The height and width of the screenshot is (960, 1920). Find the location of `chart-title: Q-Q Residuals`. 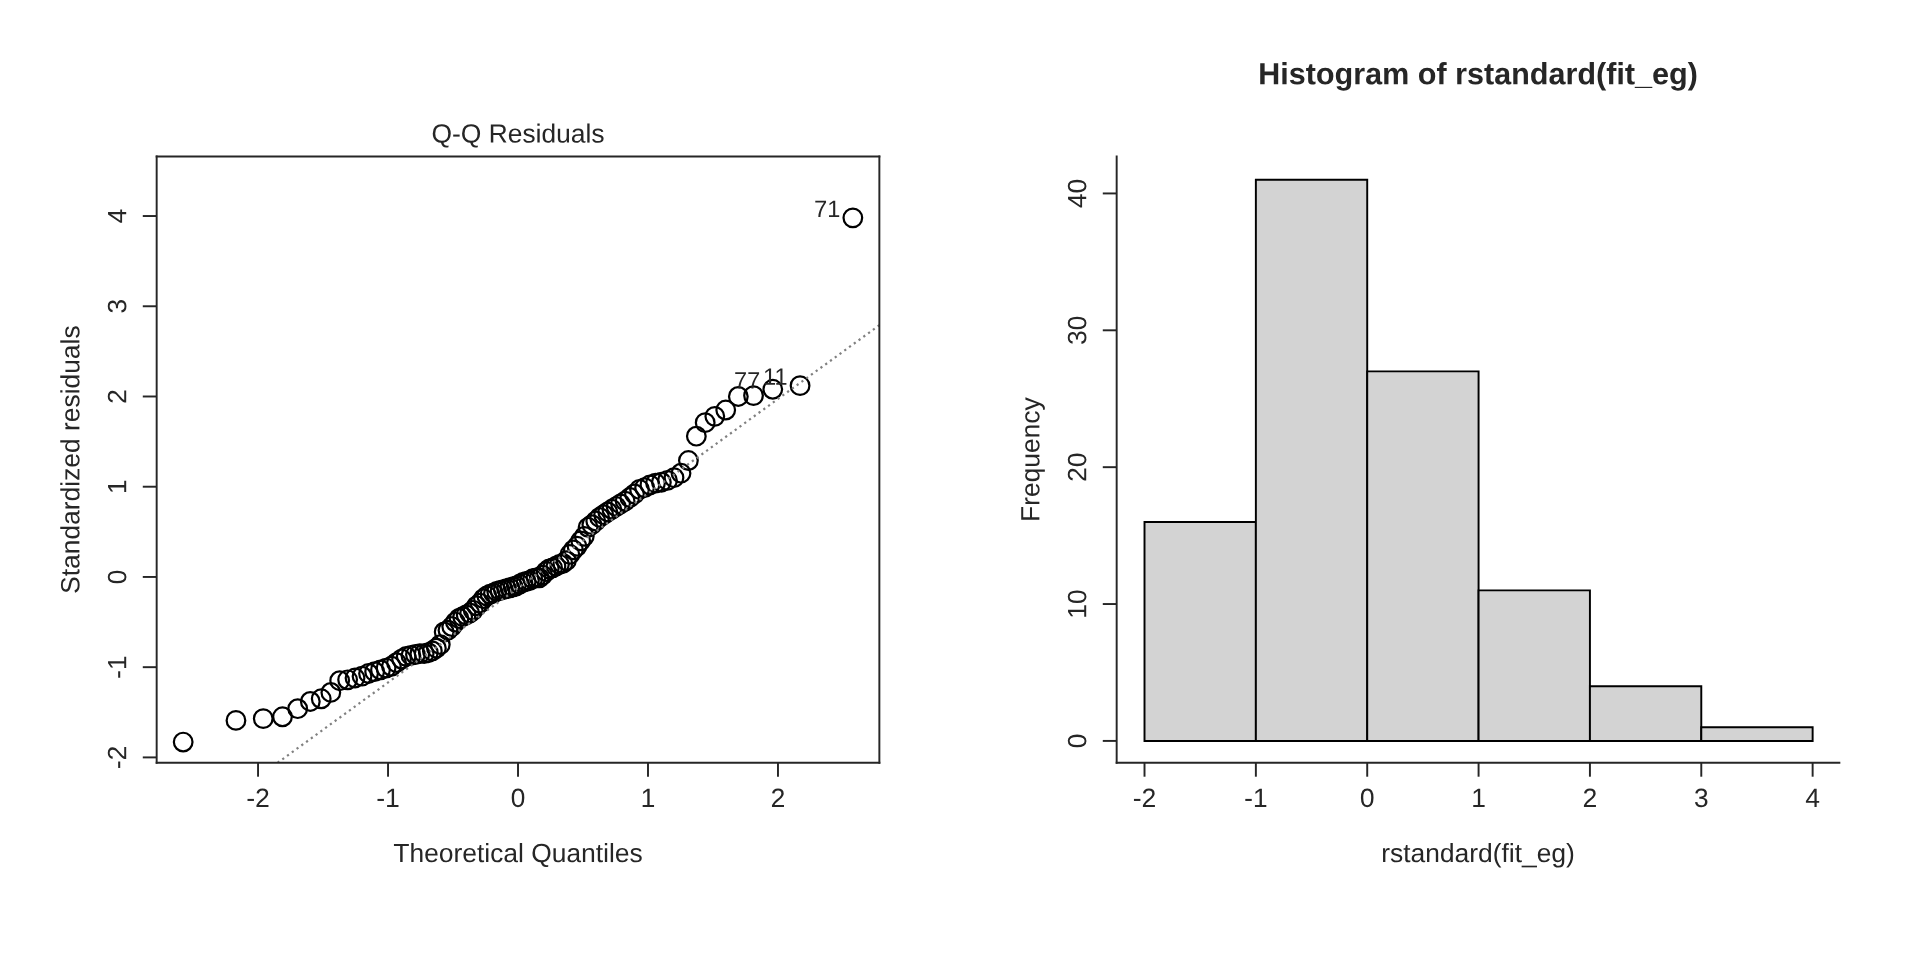

chart-title: Q-Q Residuals is located at coordinates (518, 135).